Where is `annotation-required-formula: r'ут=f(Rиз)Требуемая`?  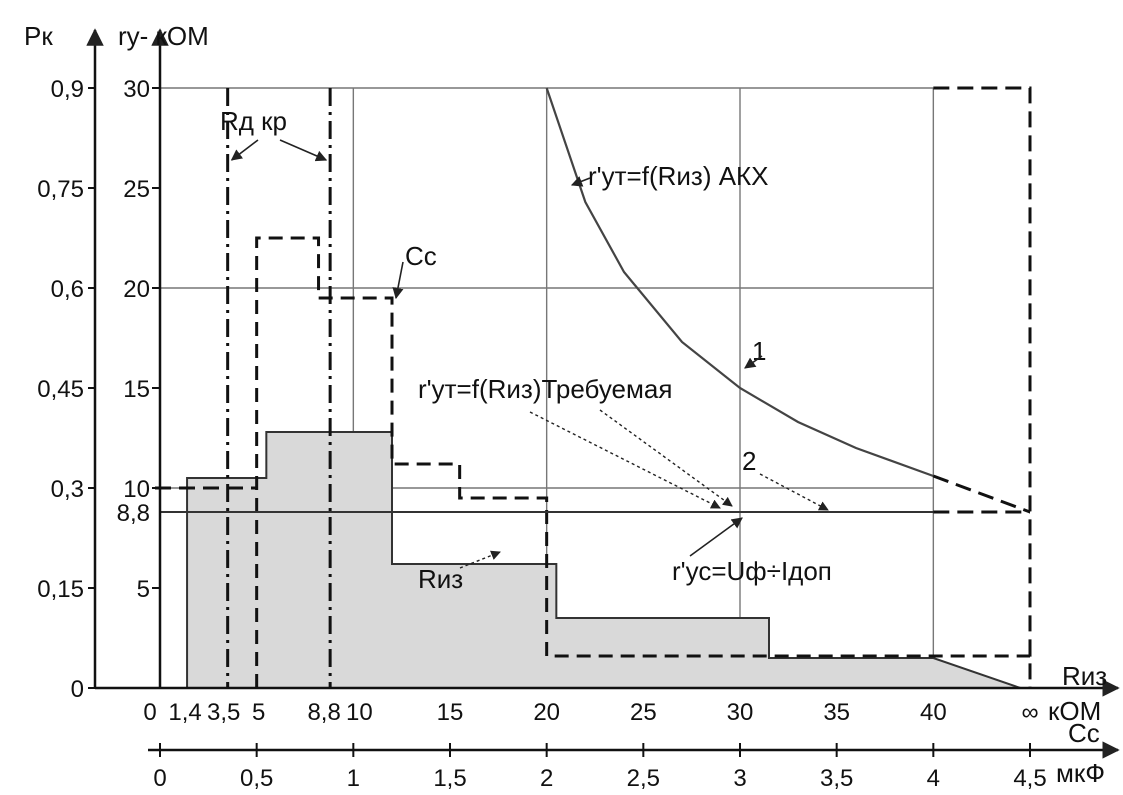 annotation-required-formula: r'ут=f(Rиз)Требуемая is located at coordinates (545, 389).